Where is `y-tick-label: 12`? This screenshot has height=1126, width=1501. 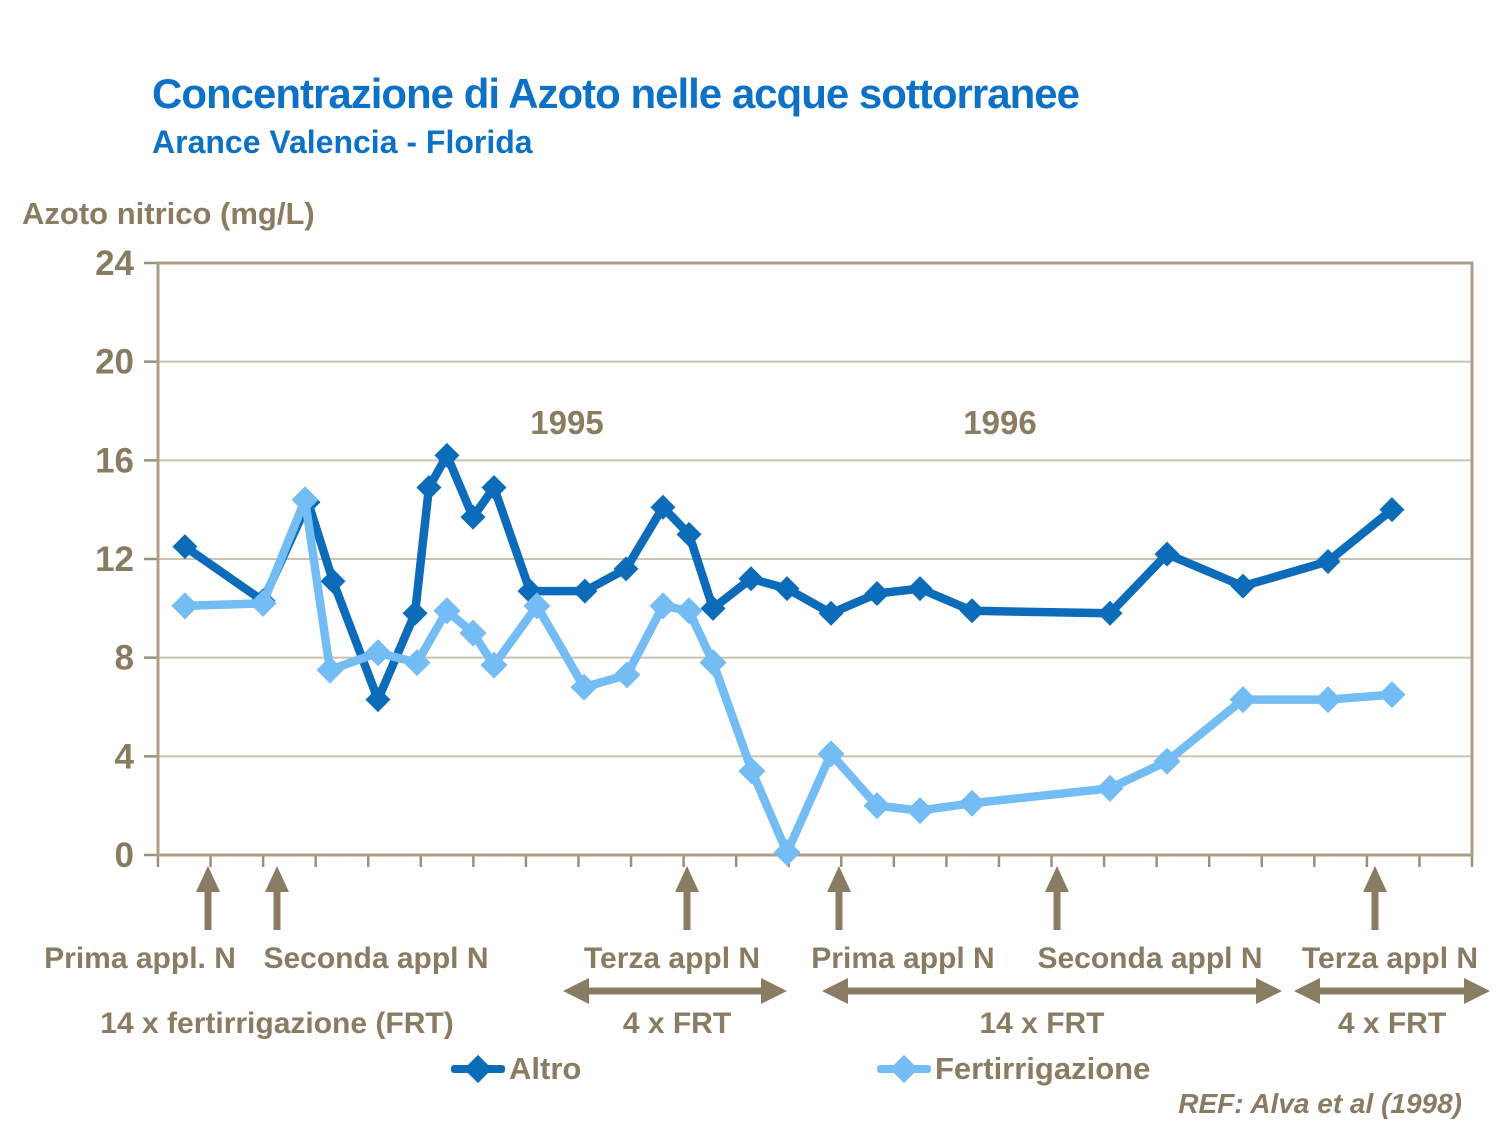
y-tick-label: 12 is located at coordinates (114, 559).